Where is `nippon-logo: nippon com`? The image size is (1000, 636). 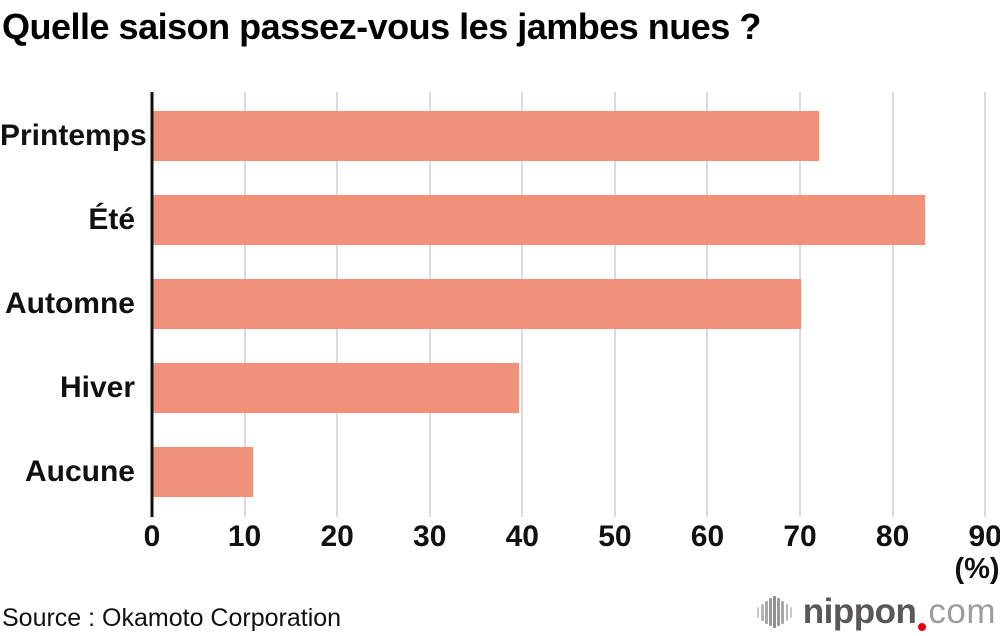
nippon-logo: nippon com is located at coordinates (876, 612).